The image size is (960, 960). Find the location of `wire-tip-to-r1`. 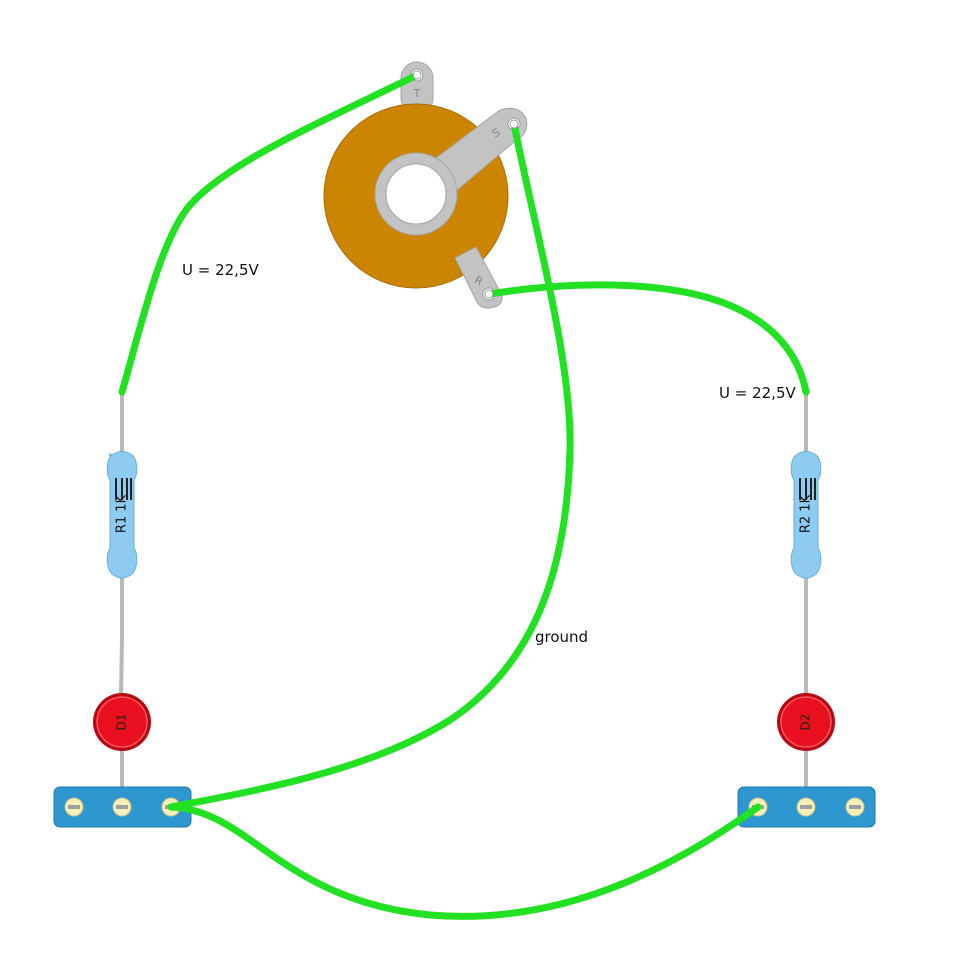

wire-tip-to-r1 is located at coordinates (269, 233).